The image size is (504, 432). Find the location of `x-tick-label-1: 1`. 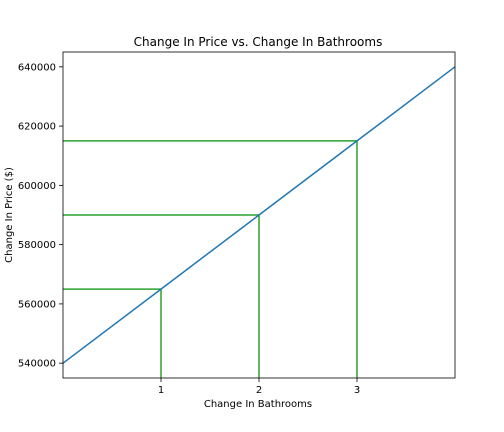

x-tick-label-1: 1 is located at coordinates (161, 390).